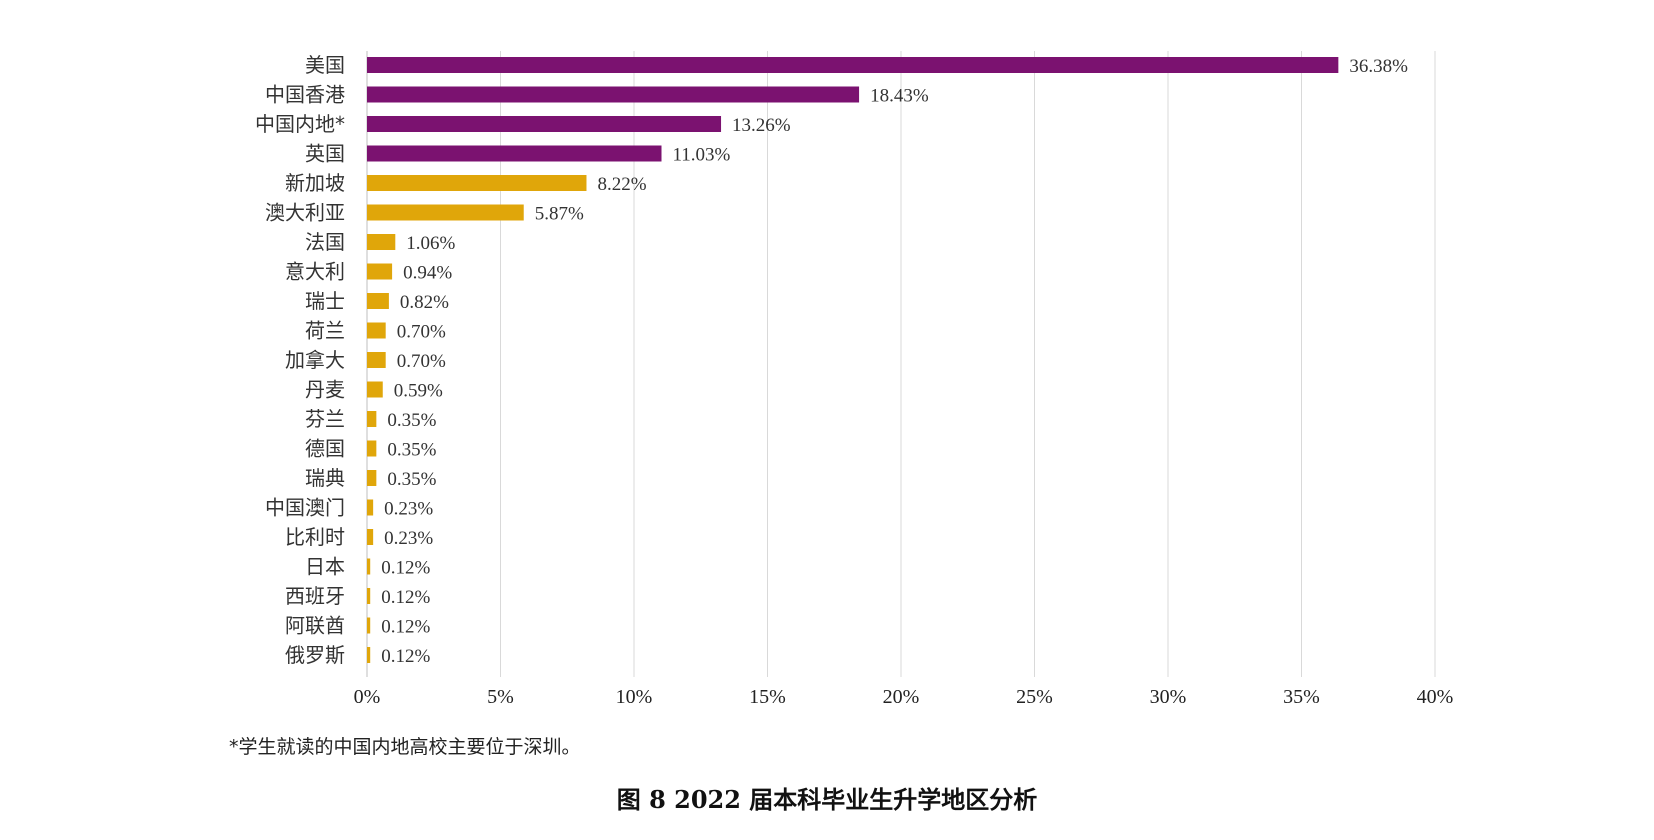  What do you see at coordinates (1301, 697) in the screenshot?
I see `x-tick-label: 35%` at bounding box center [1301, 697].